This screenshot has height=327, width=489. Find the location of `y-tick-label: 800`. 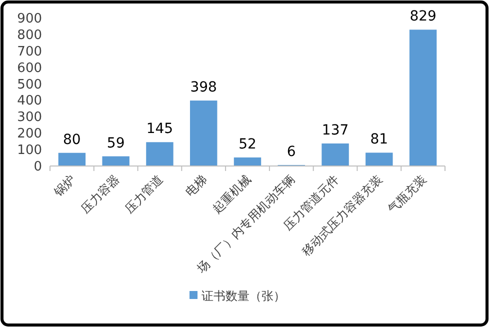

y-tick-label: 800 is located at coordinates (29, 35).